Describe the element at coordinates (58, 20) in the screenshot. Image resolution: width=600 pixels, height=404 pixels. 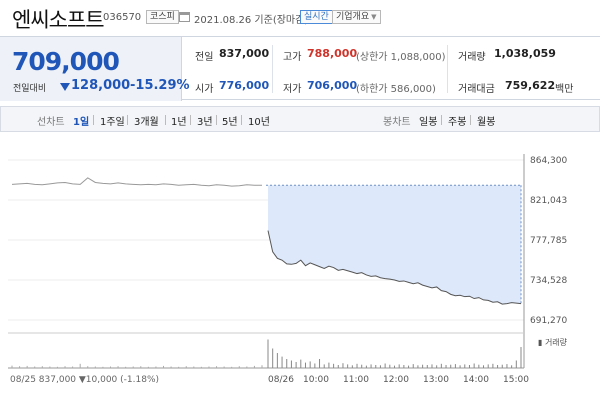
I see `stock-name: 엔씨소프트` at that location.